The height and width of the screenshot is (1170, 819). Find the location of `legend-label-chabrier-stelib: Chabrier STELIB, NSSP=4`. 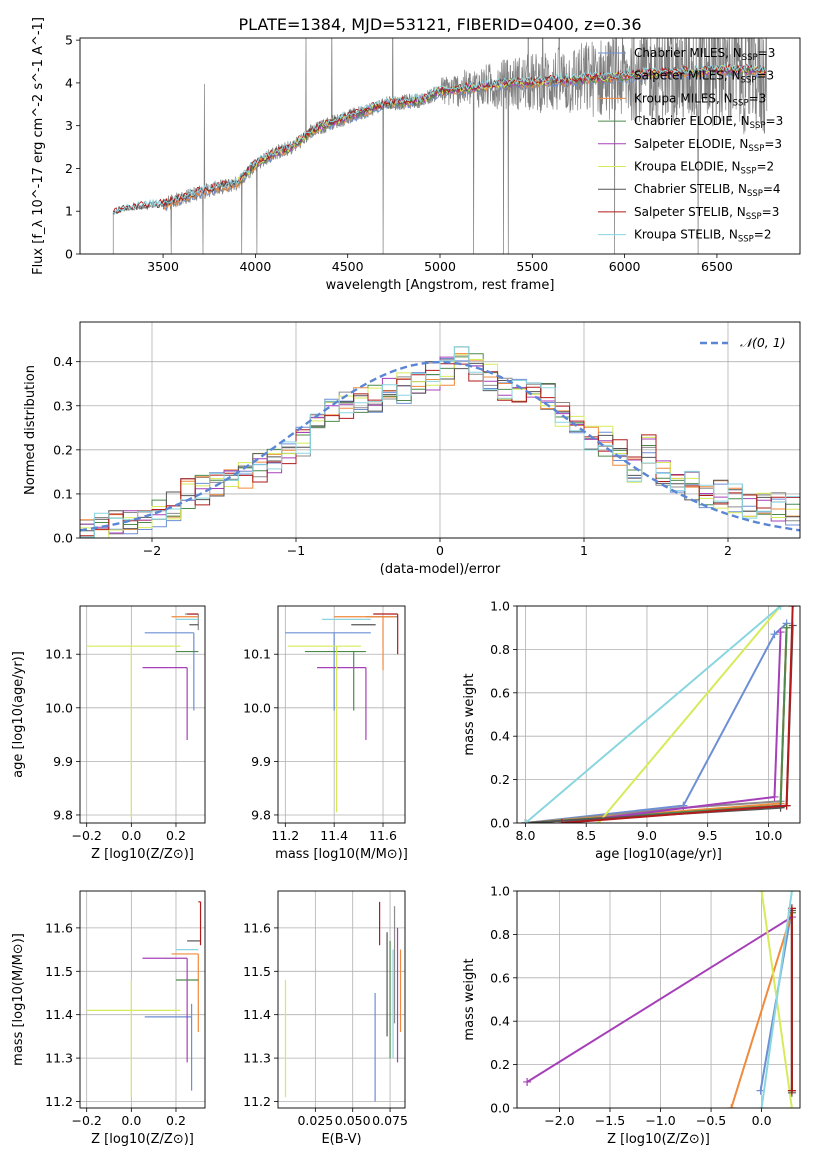

legend-label-chabrier-stelib: Chabrier STELIB, NSSP=4 is located at coordinates (707, 190).